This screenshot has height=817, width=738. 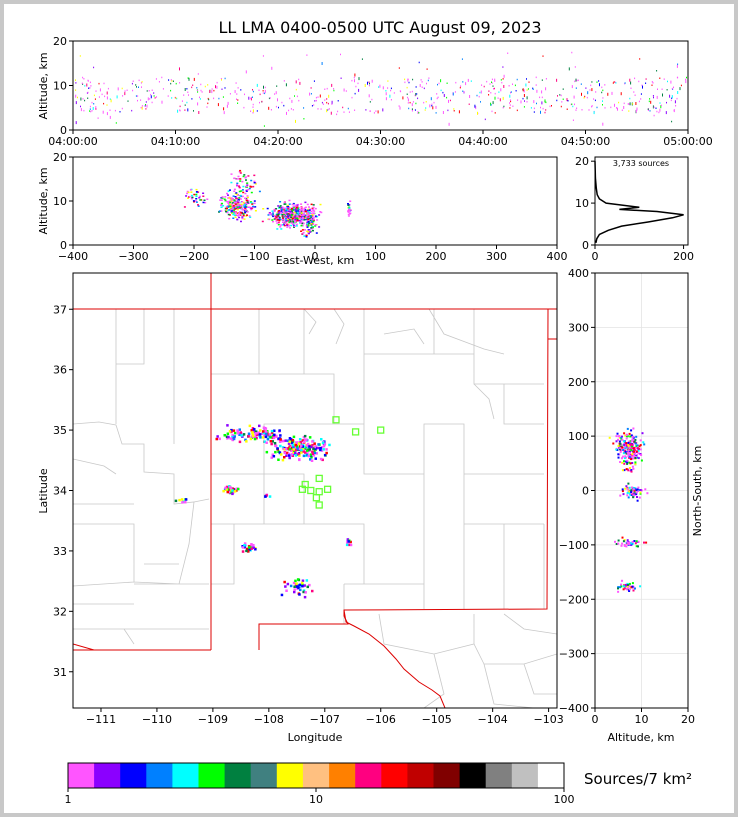 I want to click on latitude-tick-label: 34, so click(x=60, y=491).